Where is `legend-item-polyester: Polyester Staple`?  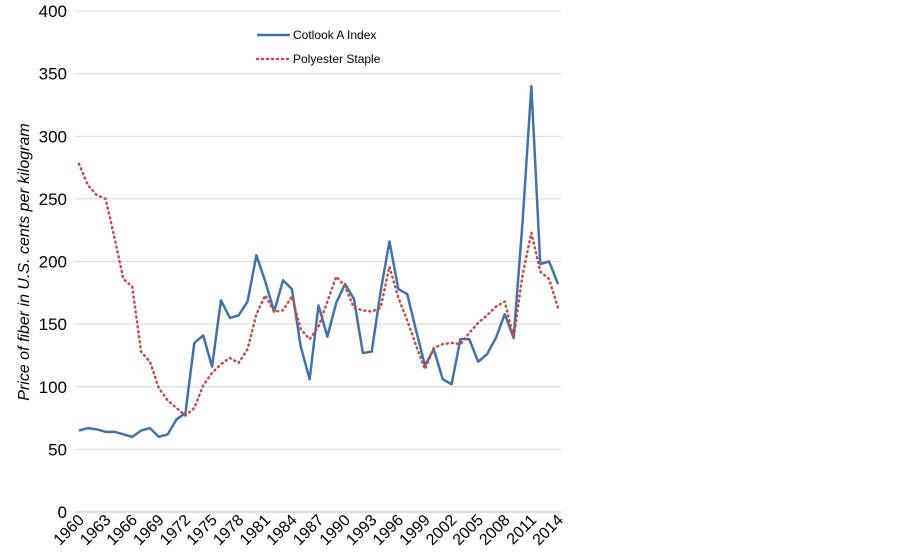 legend-item-polyester: Polyester Staple is located at coordinates (318, 59).